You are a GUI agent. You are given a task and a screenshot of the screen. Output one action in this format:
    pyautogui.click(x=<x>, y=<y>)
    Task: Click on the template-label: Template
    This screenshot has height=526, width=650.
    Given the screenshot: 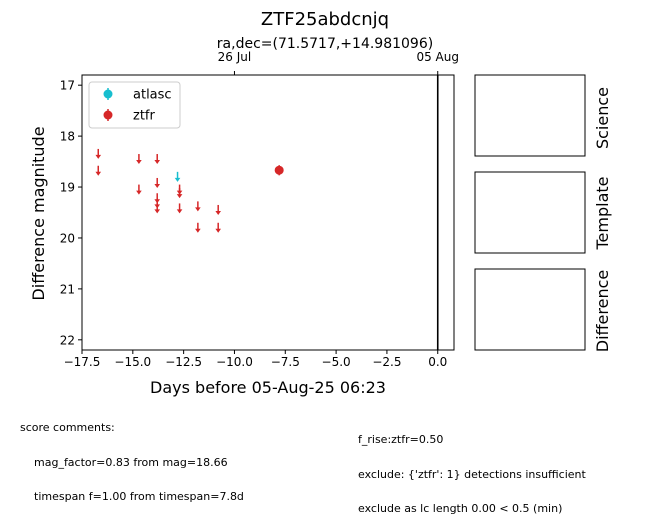 What is the action you would take?
    pyautogui.click(x=602, y=213)
    